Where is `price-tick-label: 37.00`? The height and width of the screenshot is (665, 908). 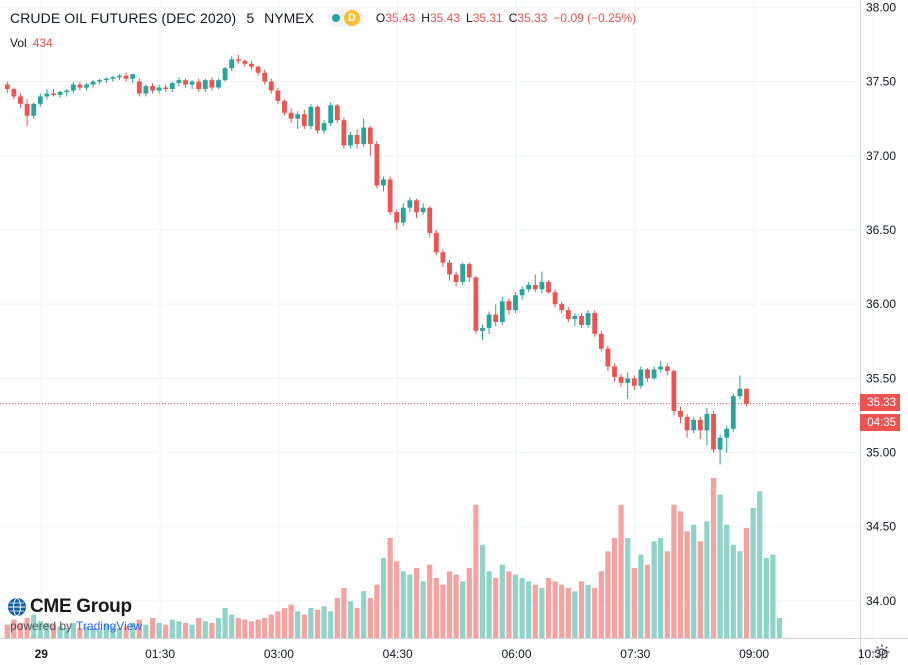
price-tick-label: 37.00 is located at coordinates (881, 156).